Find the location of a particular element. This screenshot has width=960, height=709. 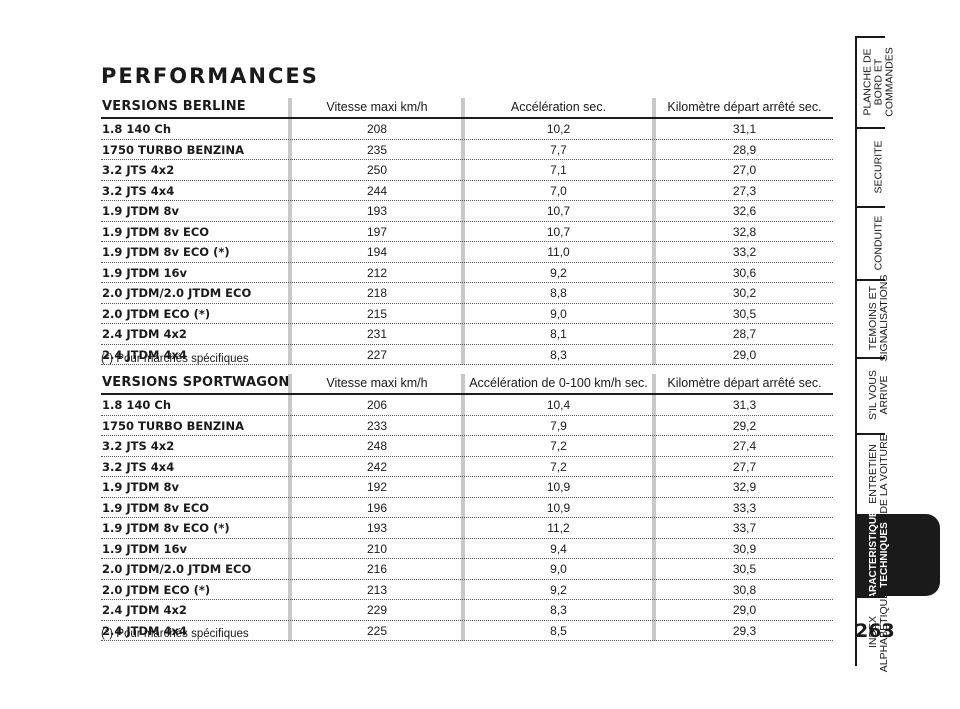

sidebar-tab: TEMOINS ET SIGNALISATIONS is located at coordinates (902, 318).